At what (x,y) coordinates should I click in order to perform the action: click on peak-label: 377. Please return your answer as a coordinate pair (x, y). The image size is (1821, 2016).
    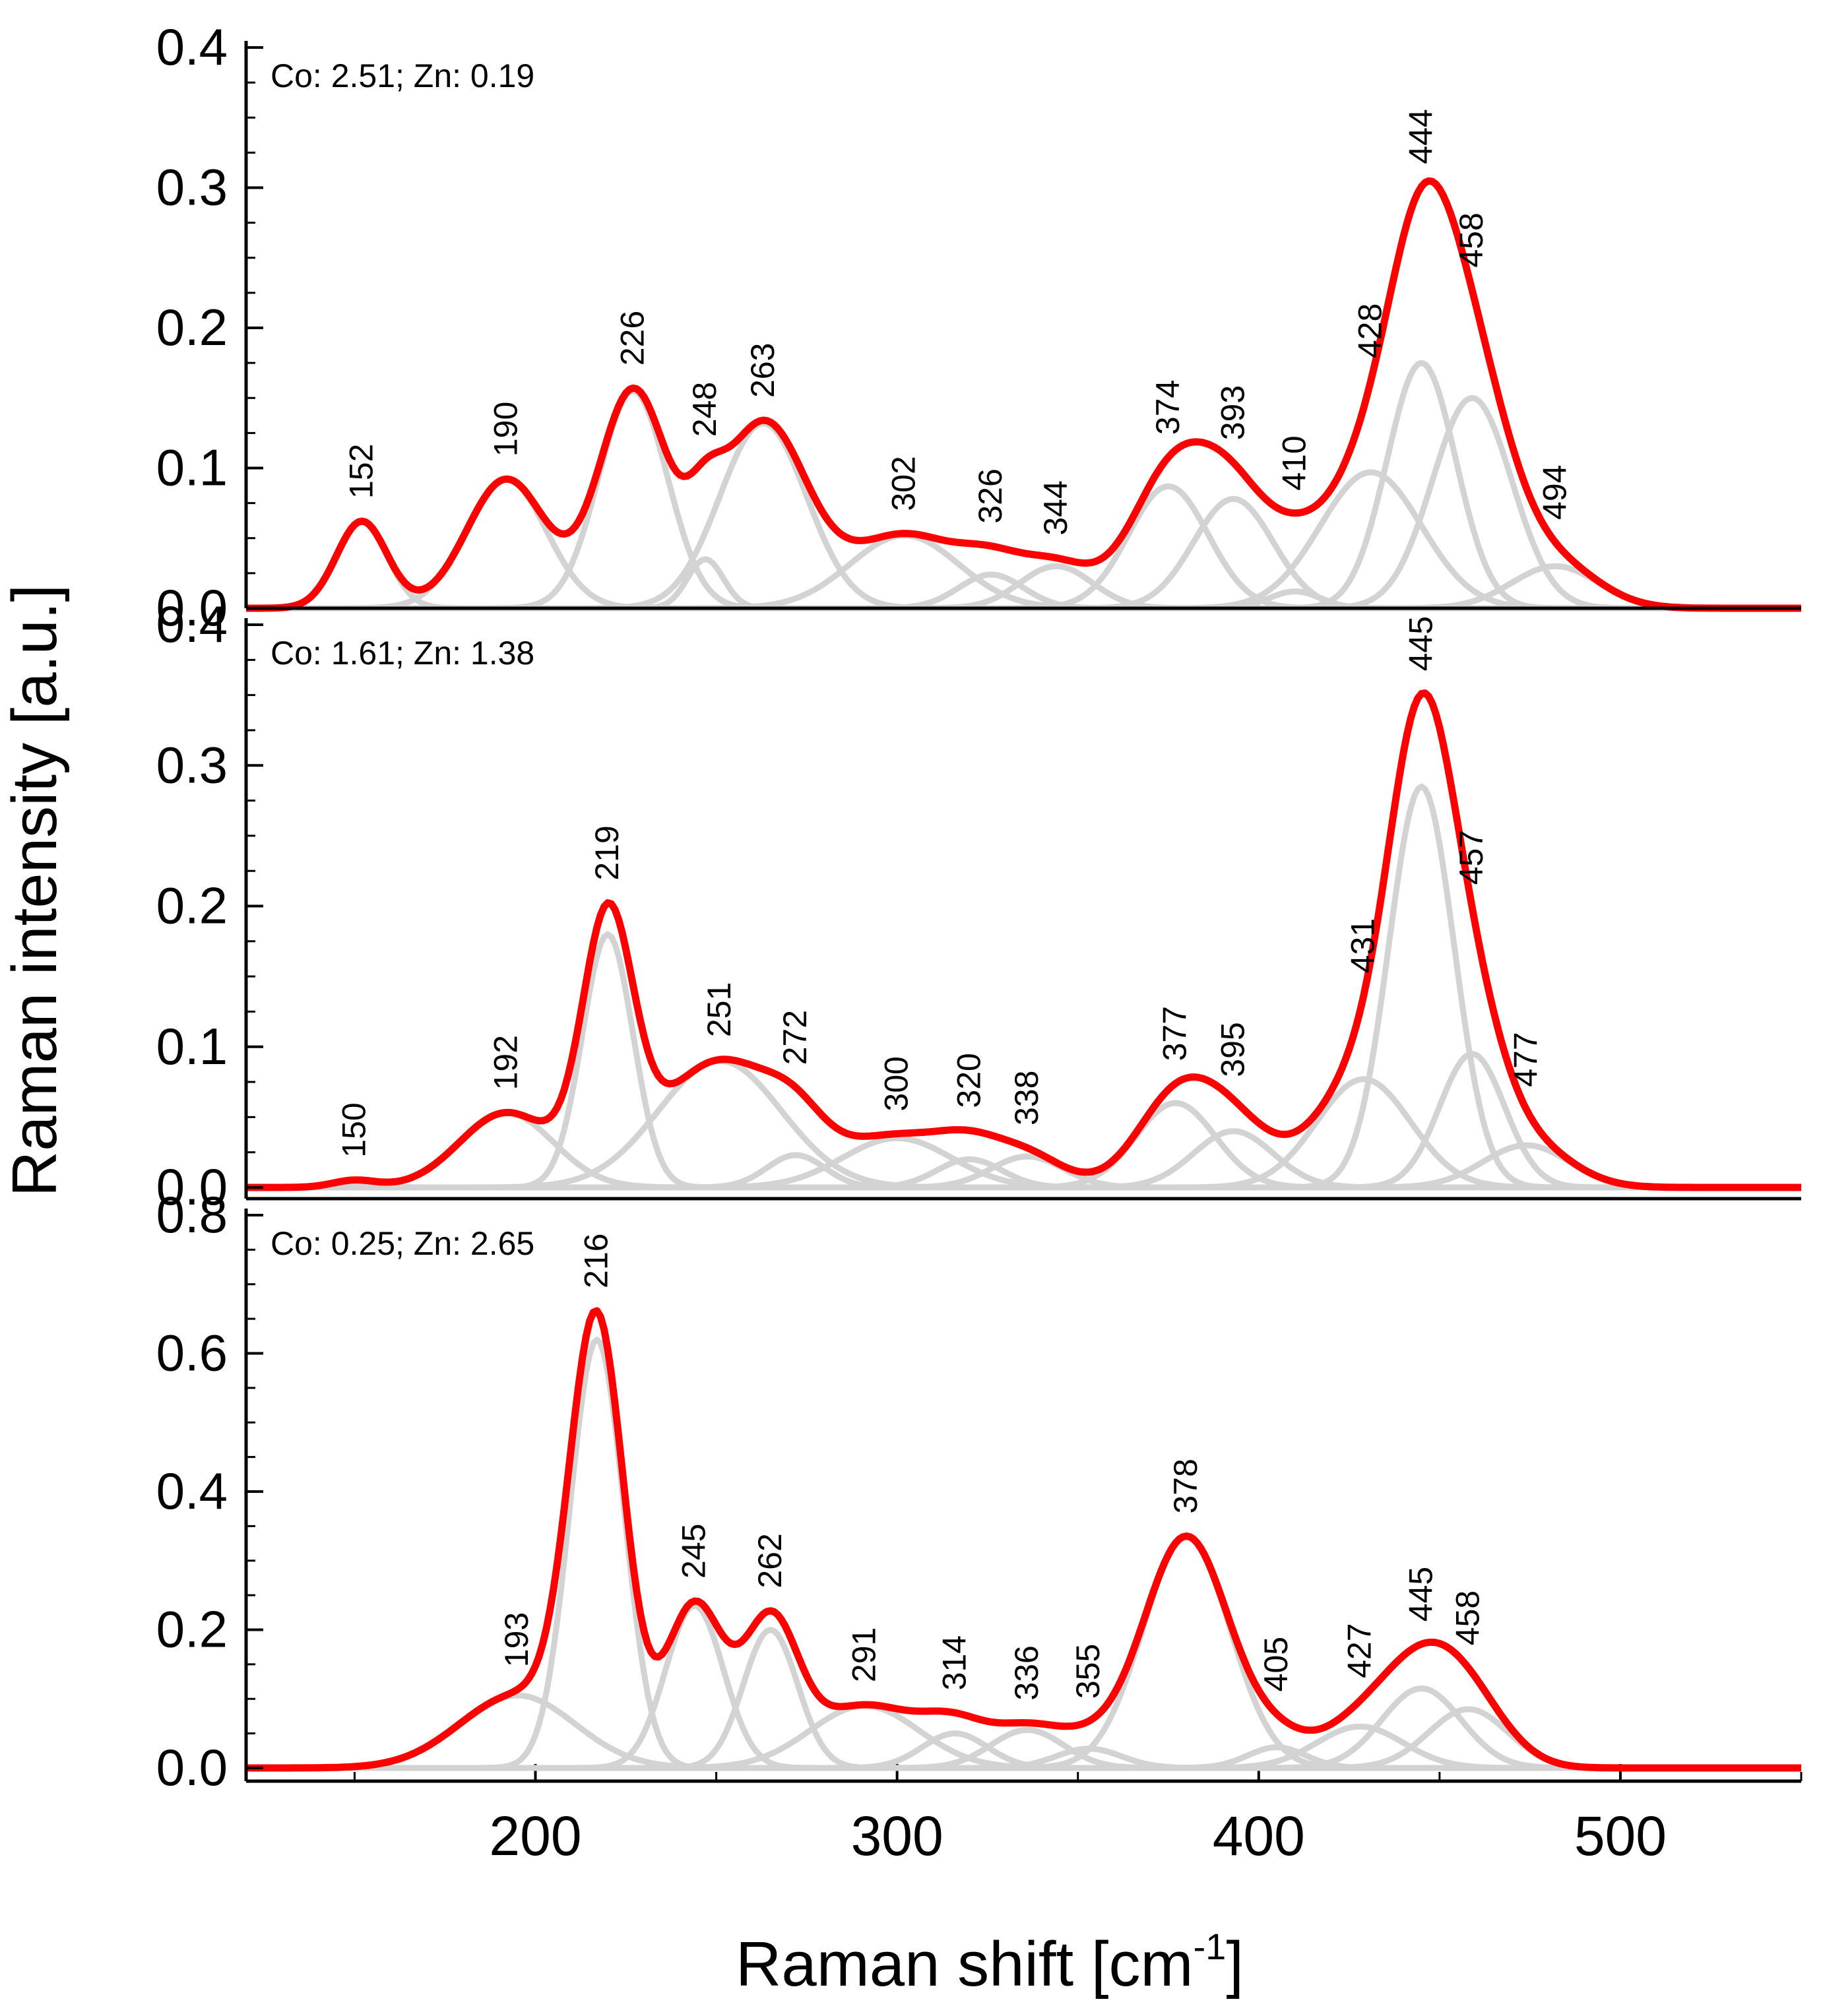
    Looking at the image, I should click on (1175, 1033).